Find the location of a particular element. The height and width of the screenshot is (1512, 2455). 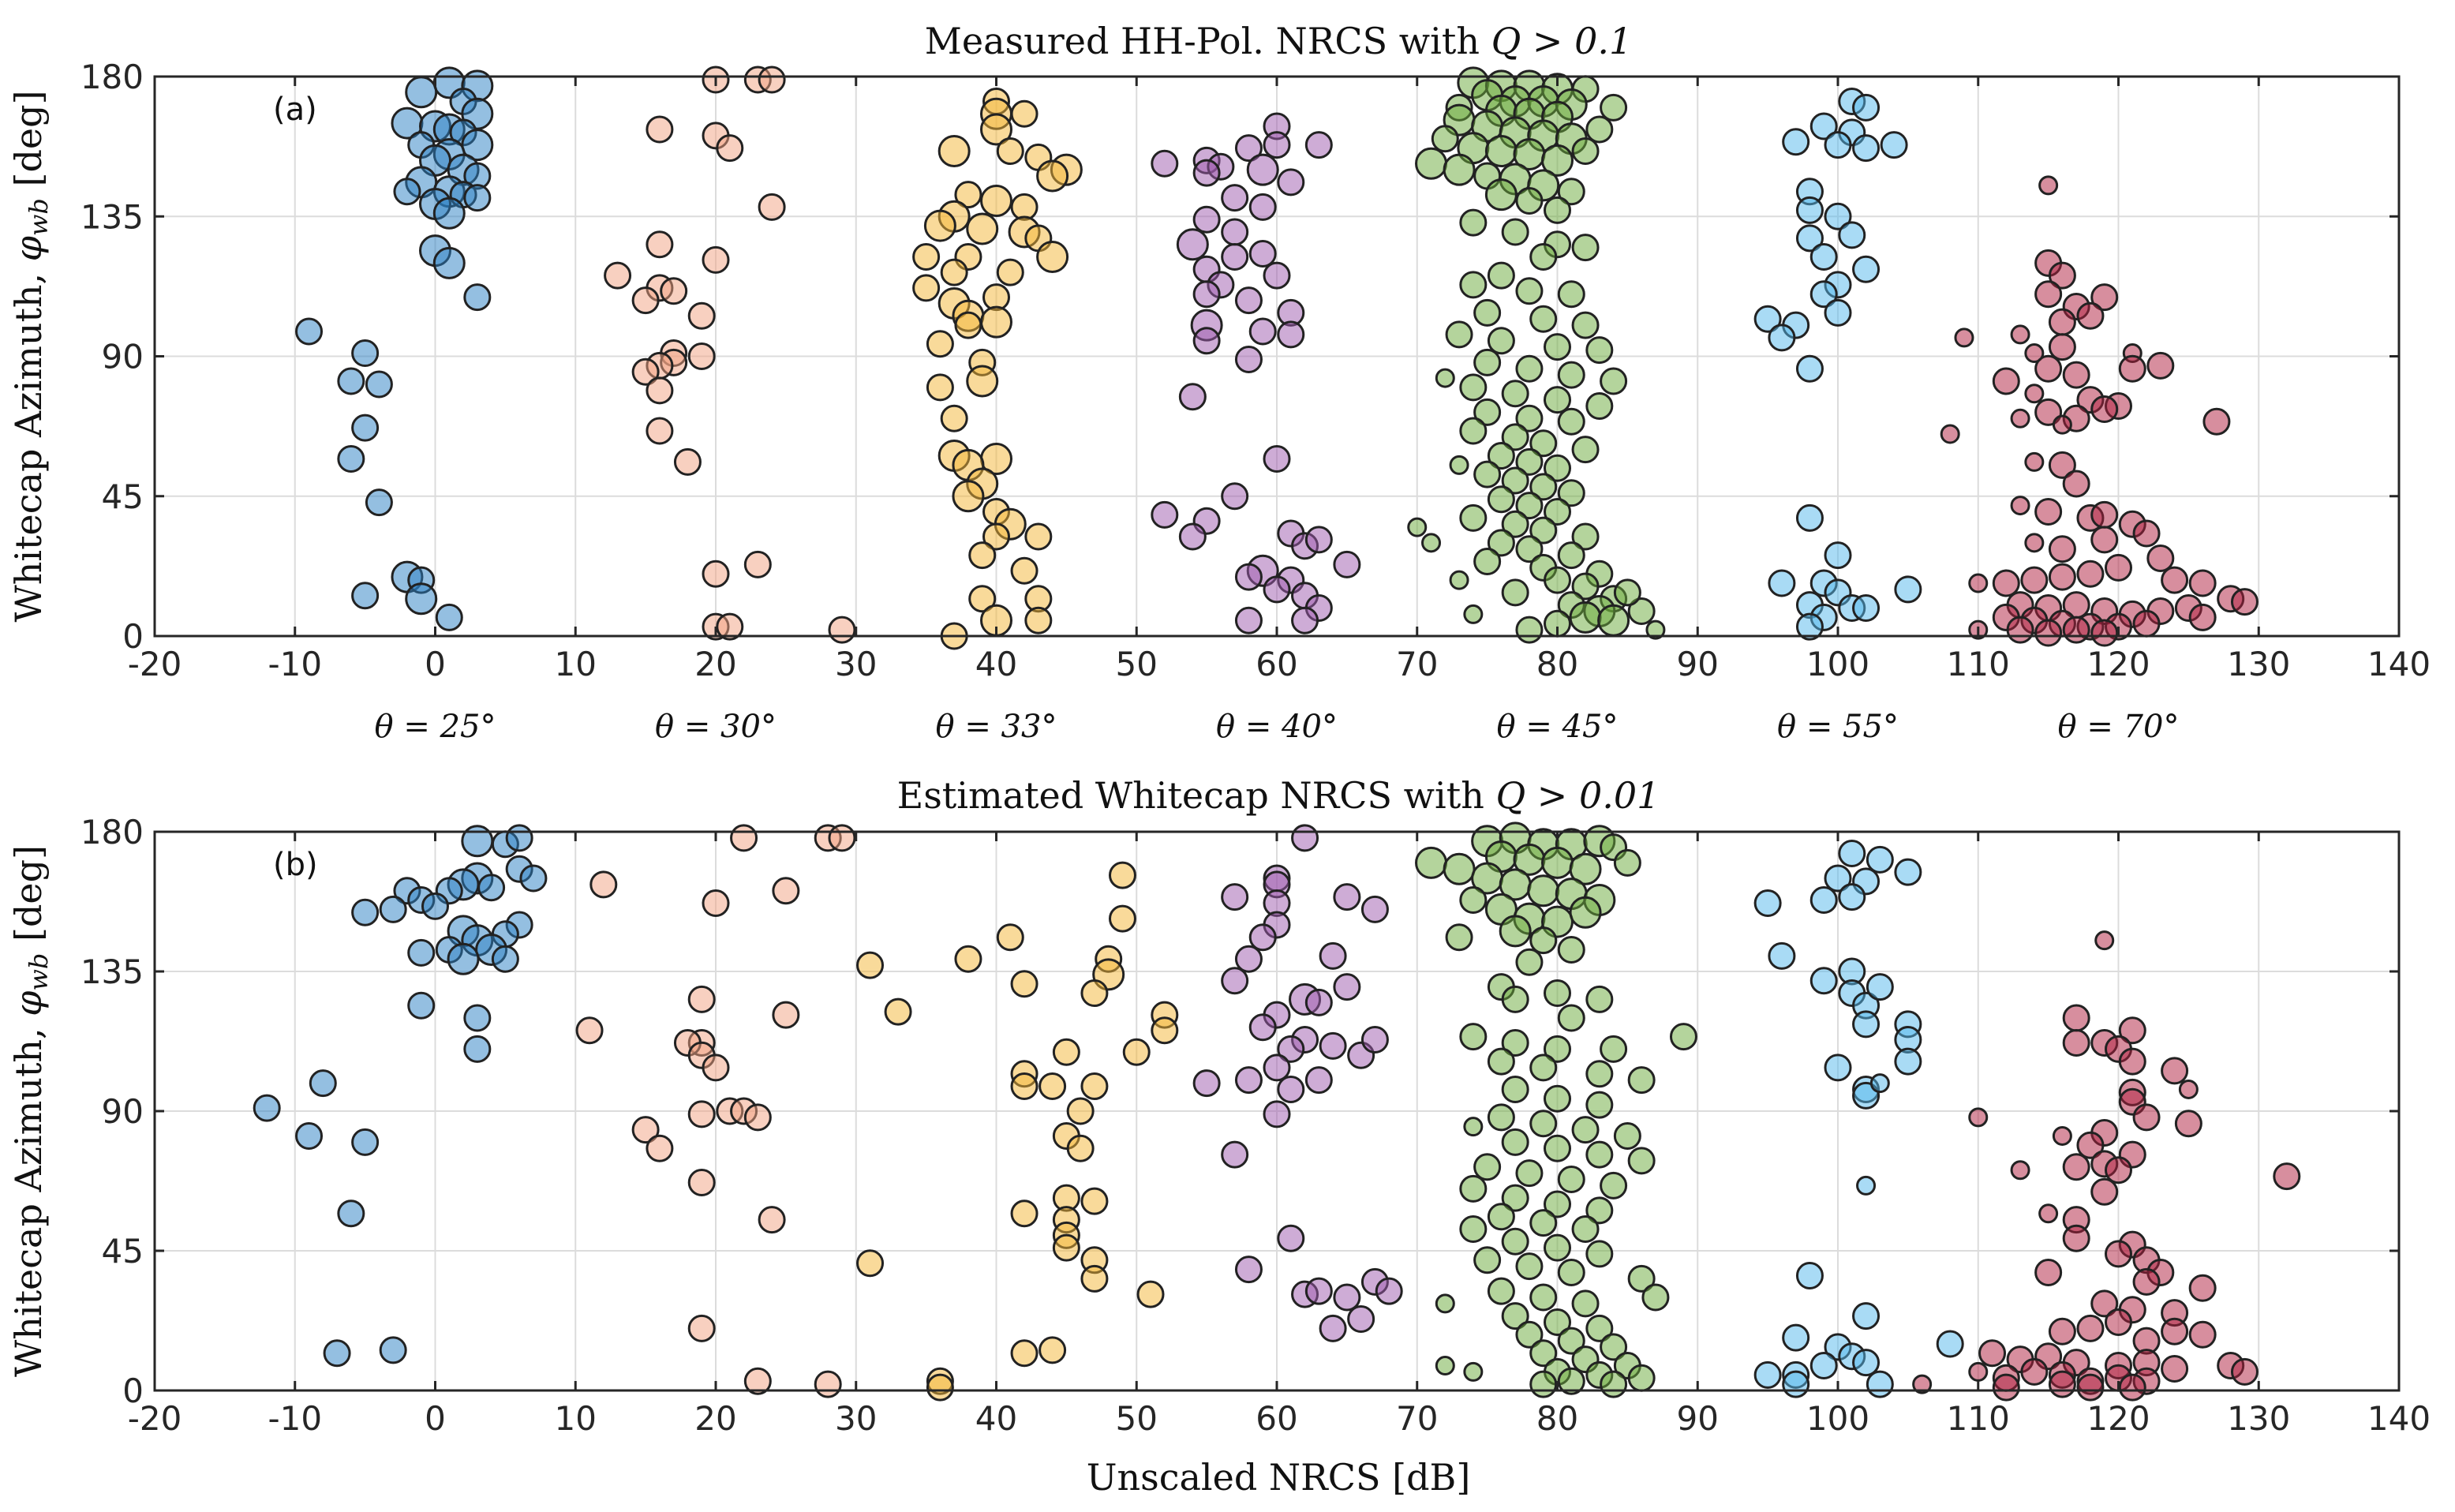

y-axis-label-symbol: φ is located at coordinates (28, 1003).